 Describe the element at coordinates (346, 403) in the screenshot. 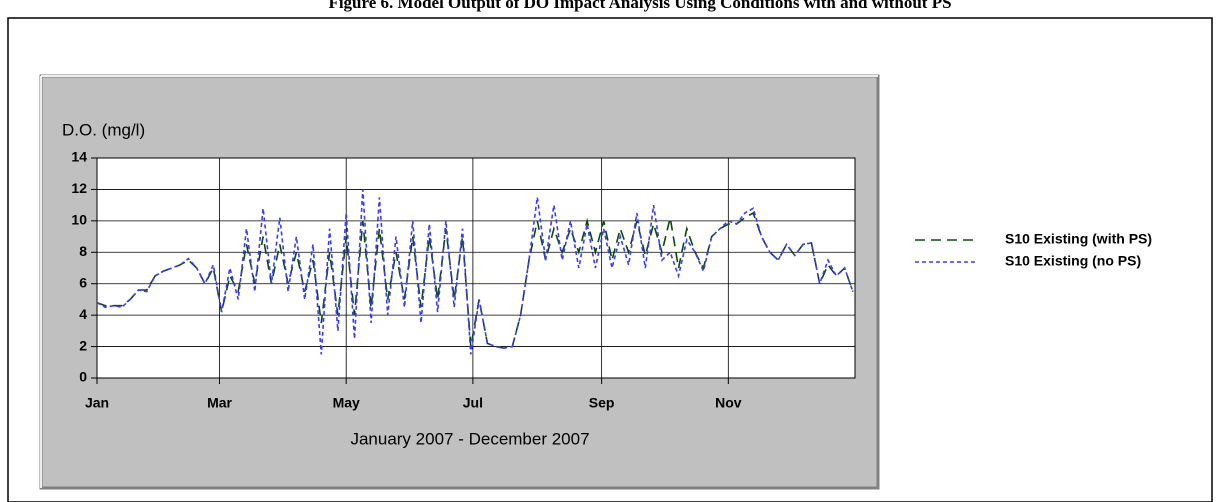

I see `x-tick-label: May` at that location.